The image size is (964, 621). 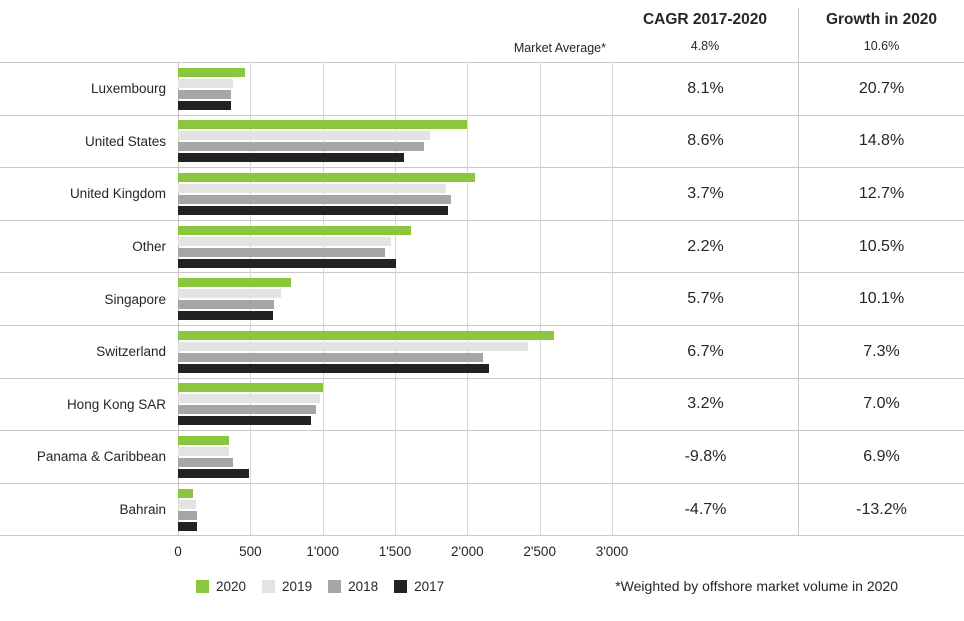 I want to click on chart-row: Switzerland 6.7% 7.3%, so click(x=482, y=351).